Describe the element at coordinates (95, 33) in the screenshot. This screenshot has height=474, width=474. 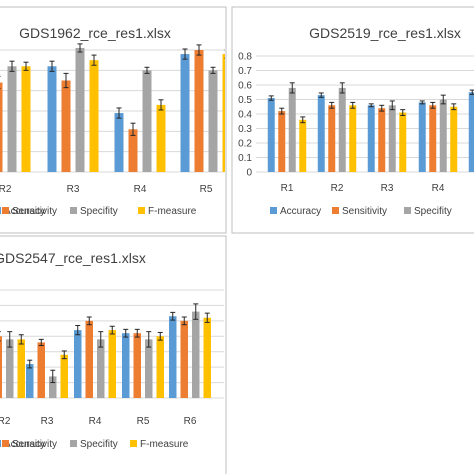
I see `chart-title-gds1962: GDS1962_rce_res1.xlsx` at that location.